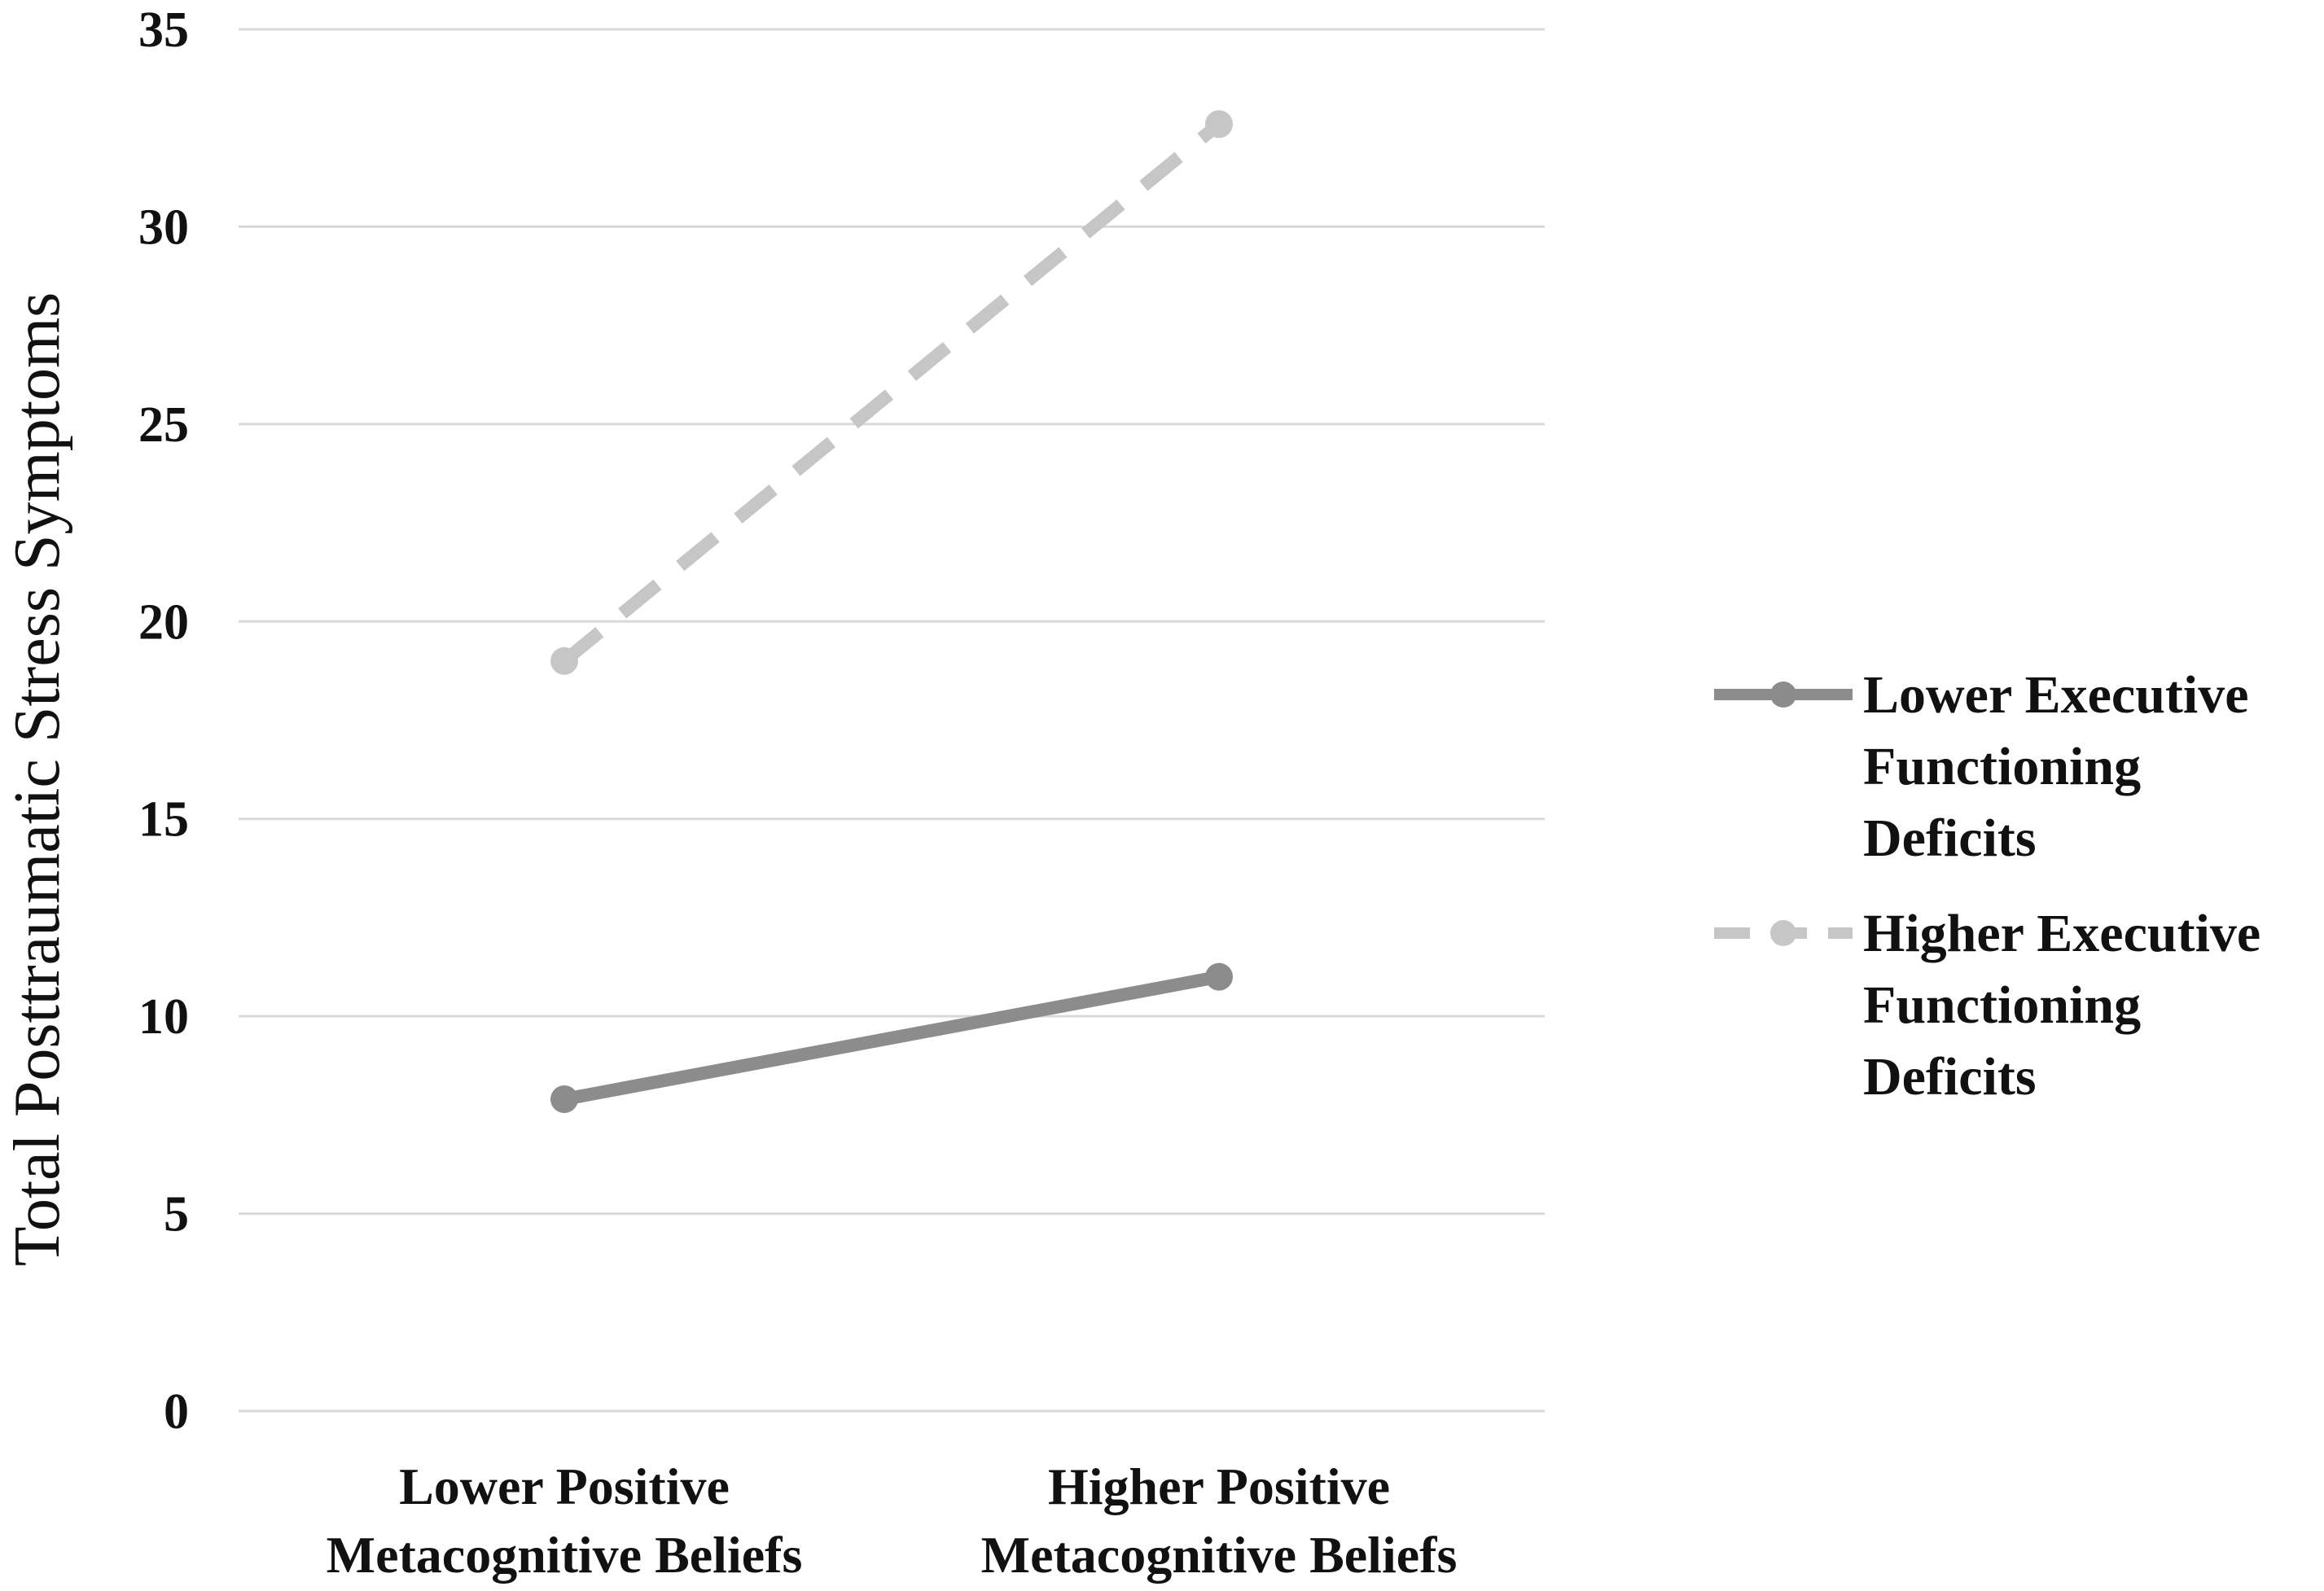 Image resolution: width=2324 pixels, height=1591 pixels. I want to click on y-tick-label: 25, so click(163, 425).